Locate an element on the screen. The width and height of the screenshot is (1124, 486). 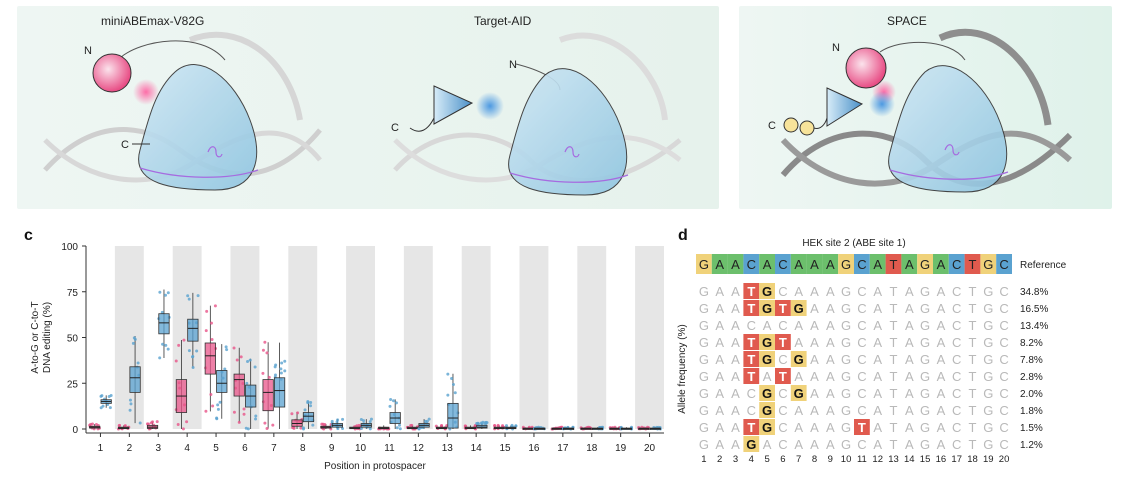
position-number: 15 is located at coordinates (925, 459).